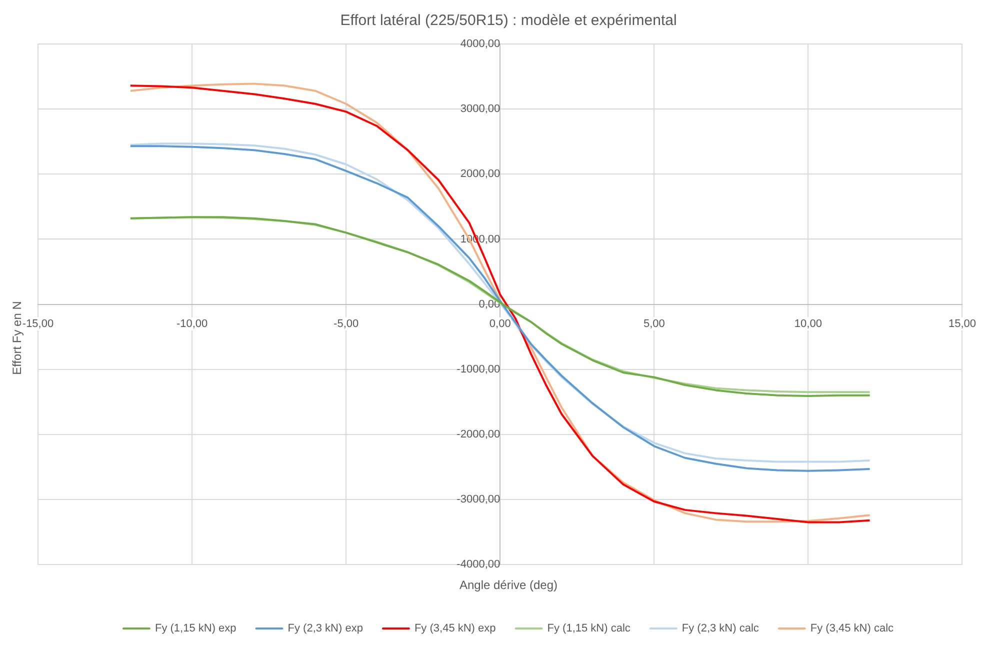  I want to click on y-tick-label: -2000,00, so click(478, 434).